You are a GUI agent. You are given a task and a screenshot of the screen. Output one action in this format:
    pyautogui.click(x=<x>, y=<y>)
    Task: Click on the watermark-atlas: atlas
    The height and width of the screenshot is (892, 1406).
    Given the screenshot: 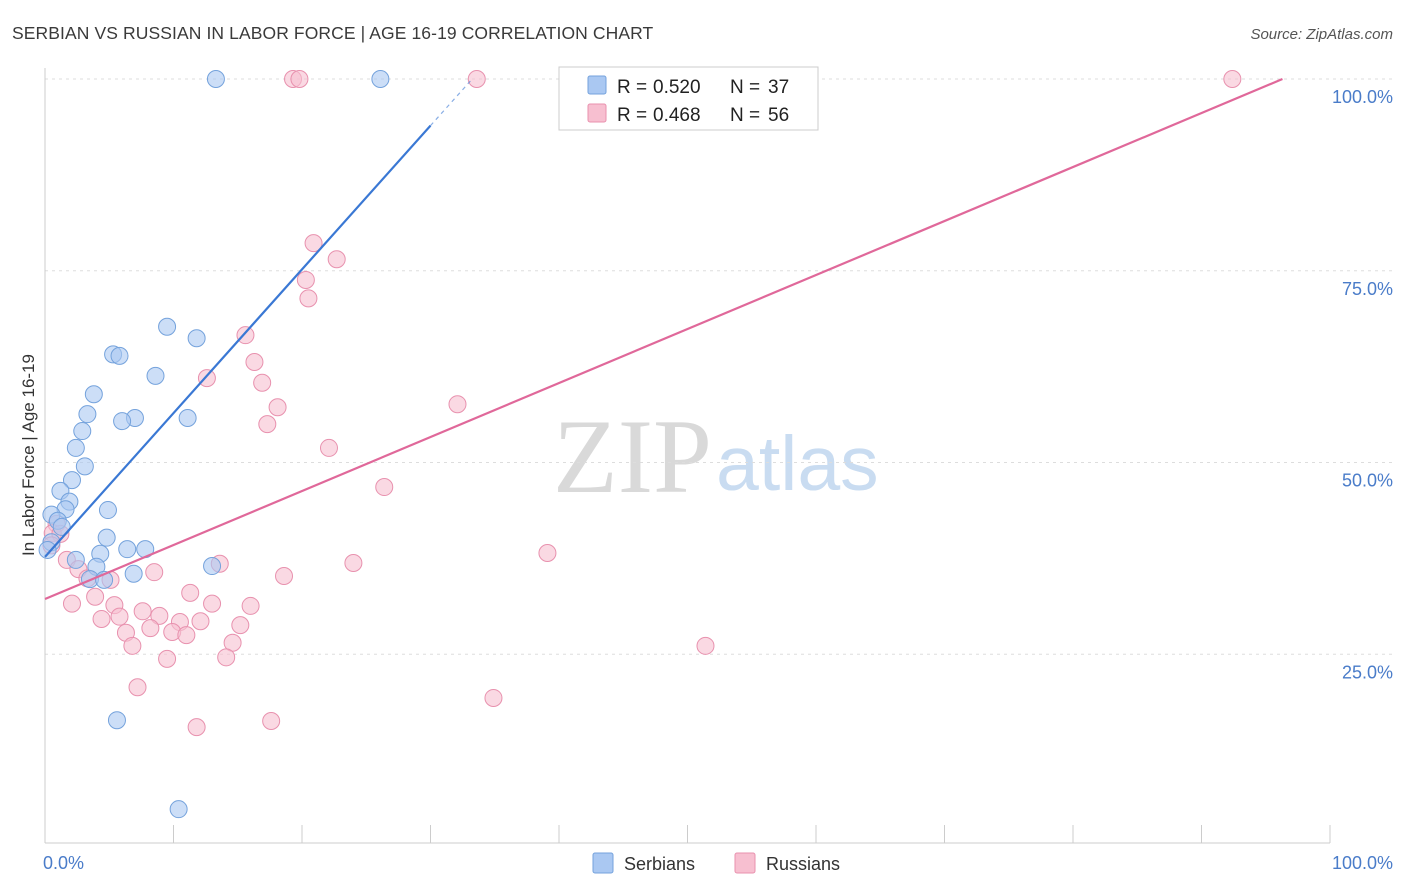 What is the action you would take?
    pyautogui.click(x=797, y=464)
    